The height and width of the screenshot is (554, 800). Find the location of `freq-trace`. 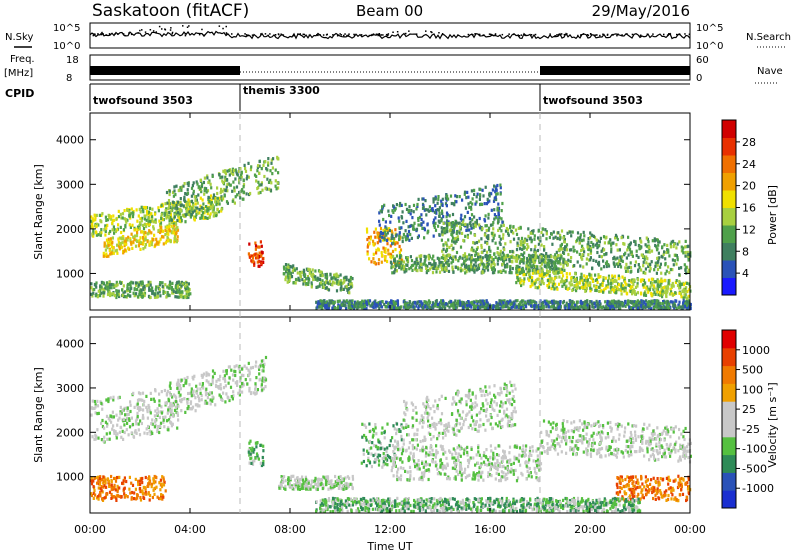

freq-trace is located at coordinates (390, 70).